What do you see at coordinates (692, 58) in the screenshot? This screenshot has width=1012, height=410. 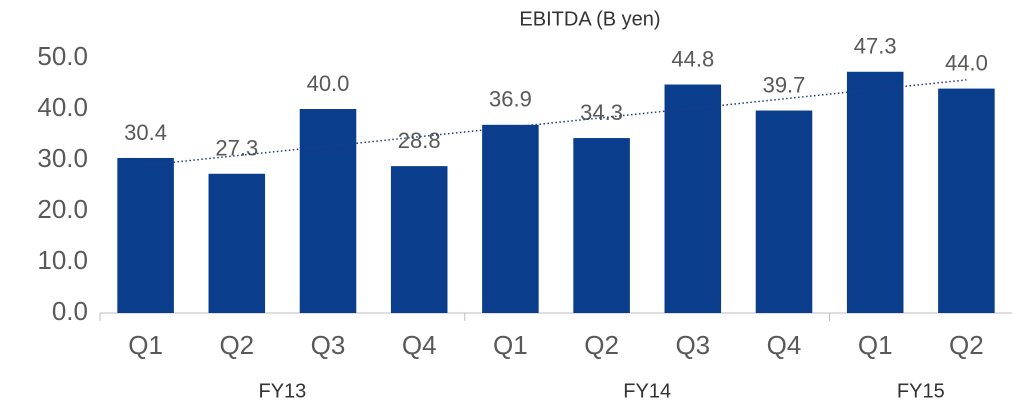 I see `data-label: 44.8` at bounding box center [692, 58].